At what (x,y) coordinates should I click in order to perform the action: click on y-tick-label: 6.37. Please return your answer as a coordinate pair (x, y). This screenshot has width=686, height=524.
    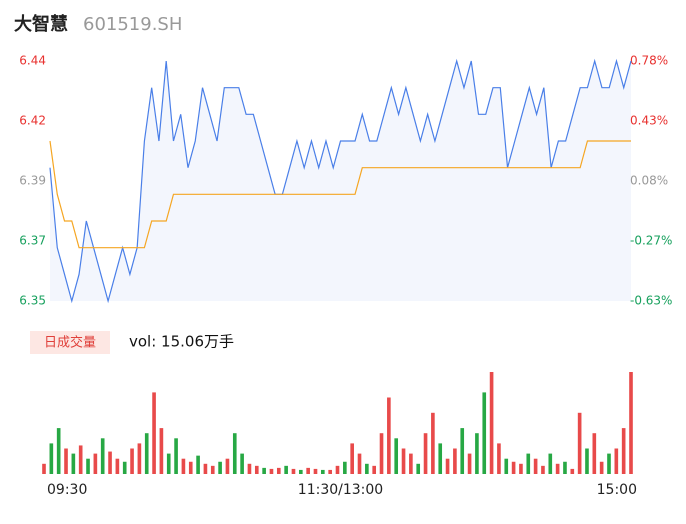
    Looking at the image, I should click on (32, 241).